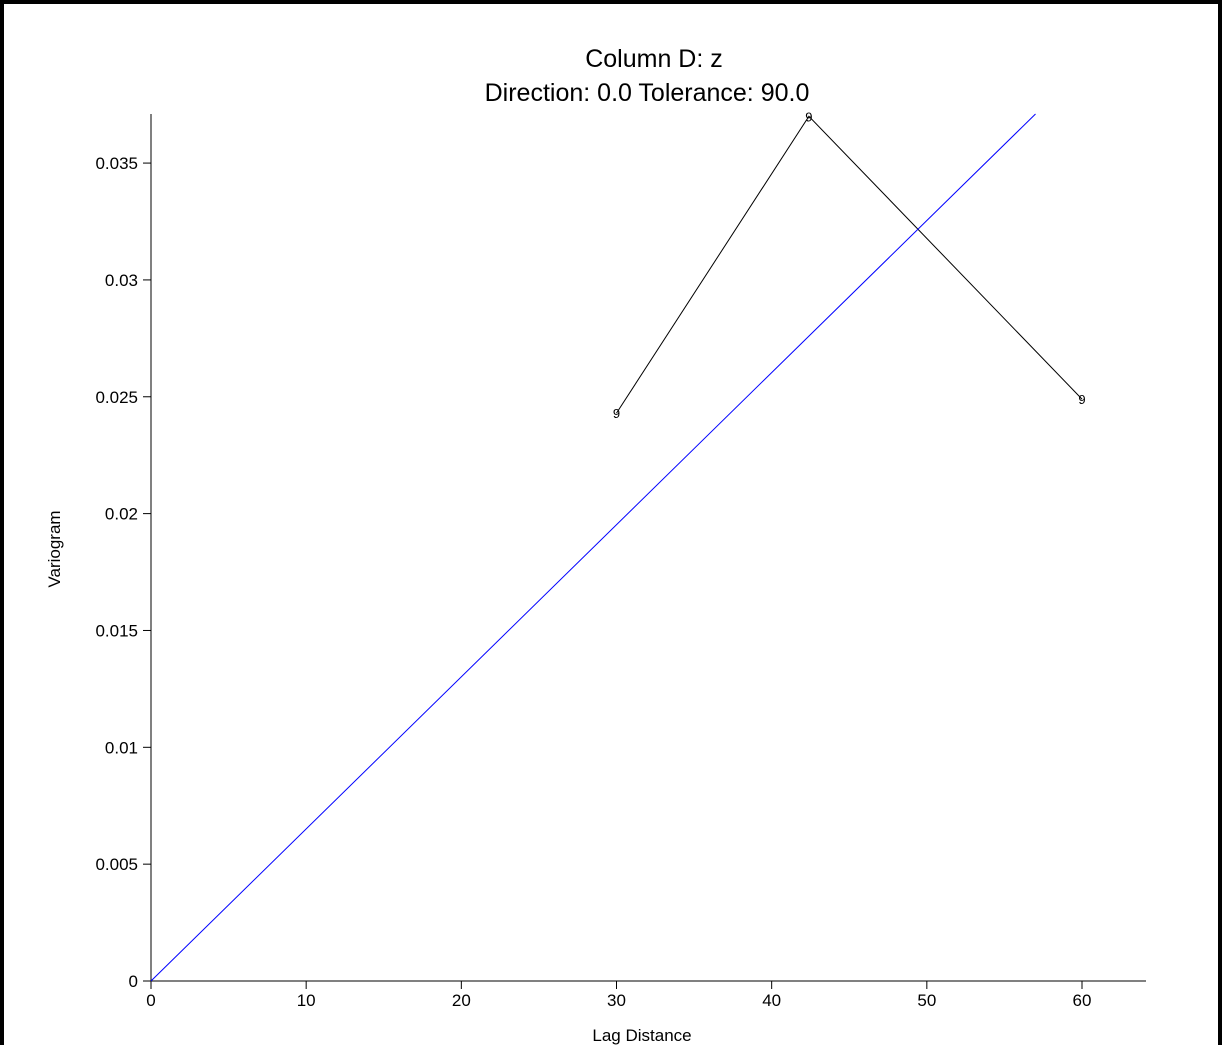  What do you see at coordinates (116, 163) in the screenshot?
I see `y-tick-label: 0.035` at bounding box center [116, 163].